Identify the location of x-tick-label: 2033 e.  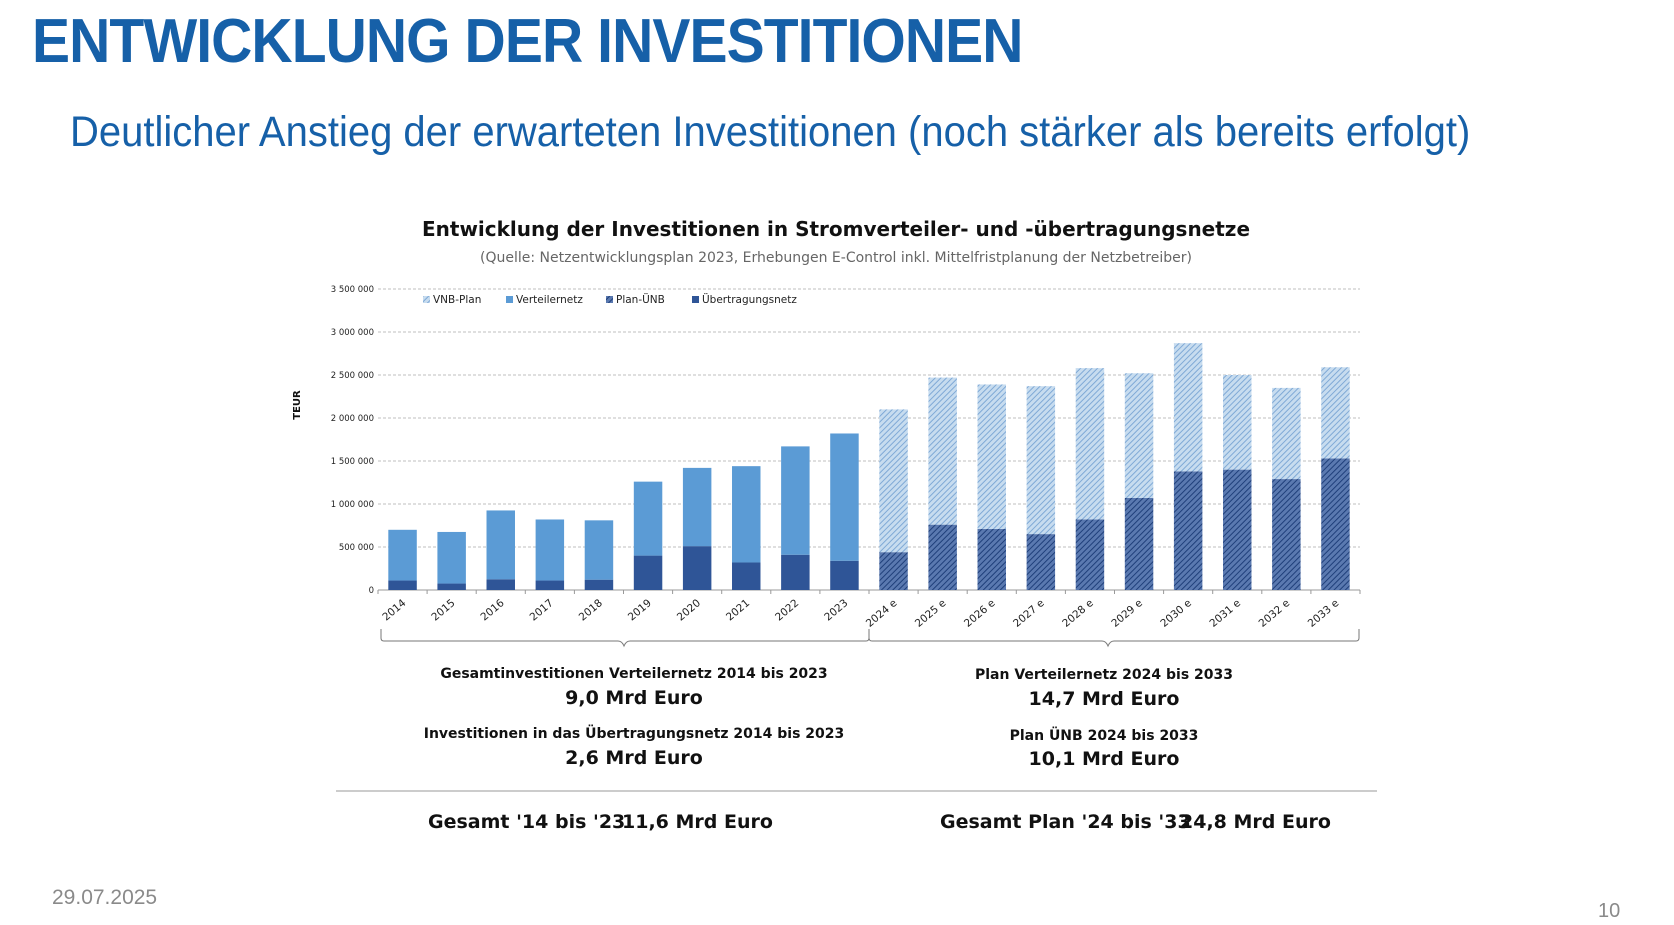
(1324, 613).